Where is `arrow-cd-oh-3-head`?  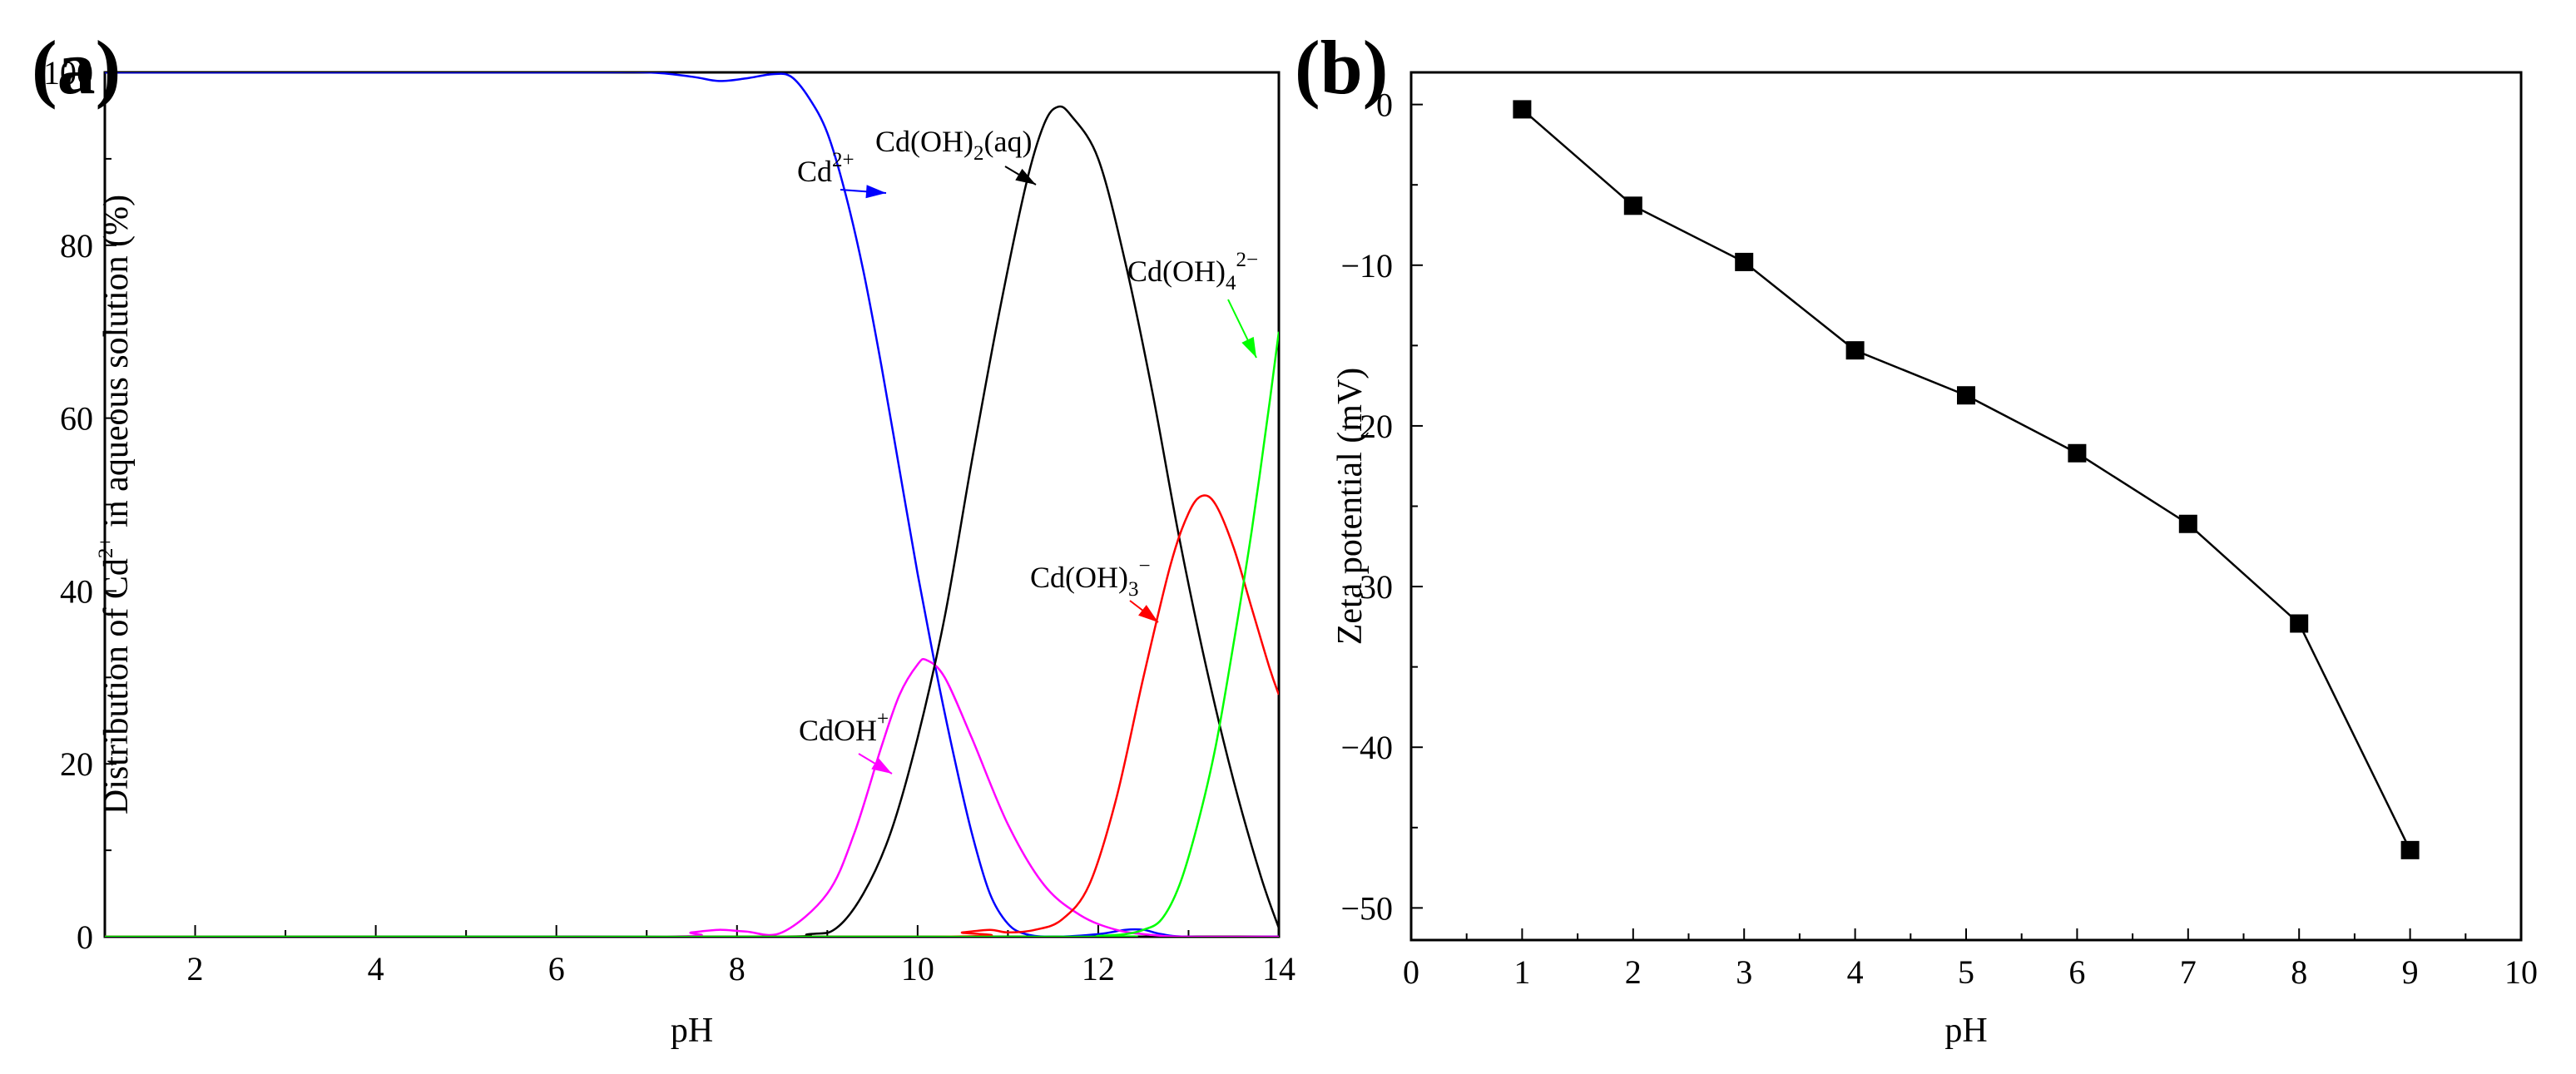
arrow-cd-oh-3-head is located at coordinates (1148, 613).